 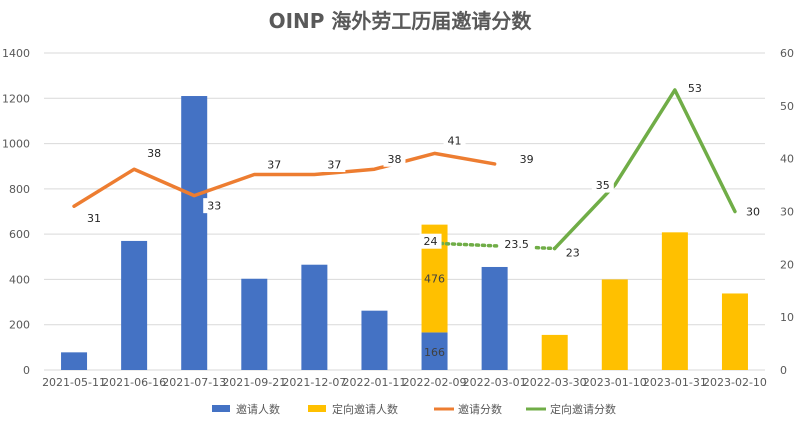 I want to click on data-label-targeted-score: 30, so click(x=753, y=212).